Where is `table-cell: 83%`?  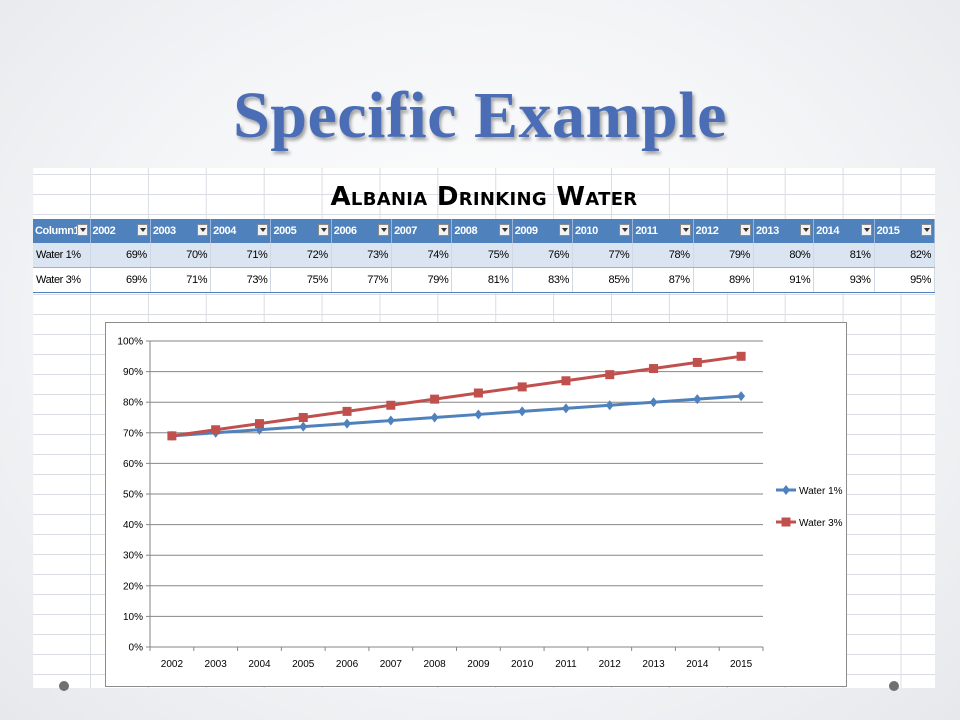
table-cell: 83% is located at coordinates (543, 280).